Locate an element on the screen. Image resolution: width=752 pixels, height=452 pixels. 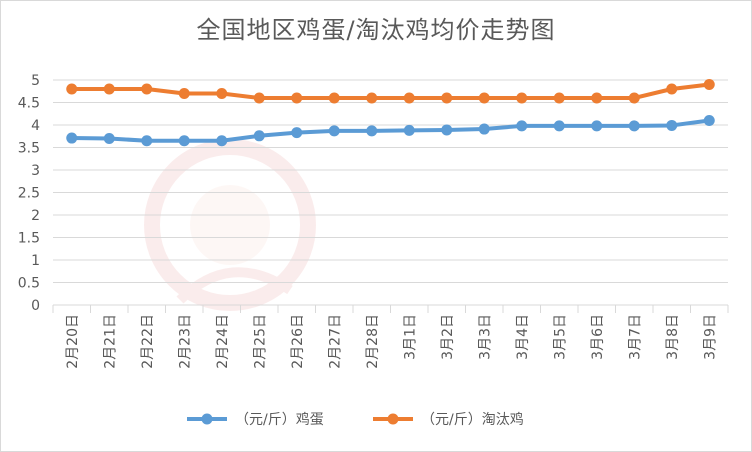
x-tick-label: 3月6日 is located at coordinates (598, 337).